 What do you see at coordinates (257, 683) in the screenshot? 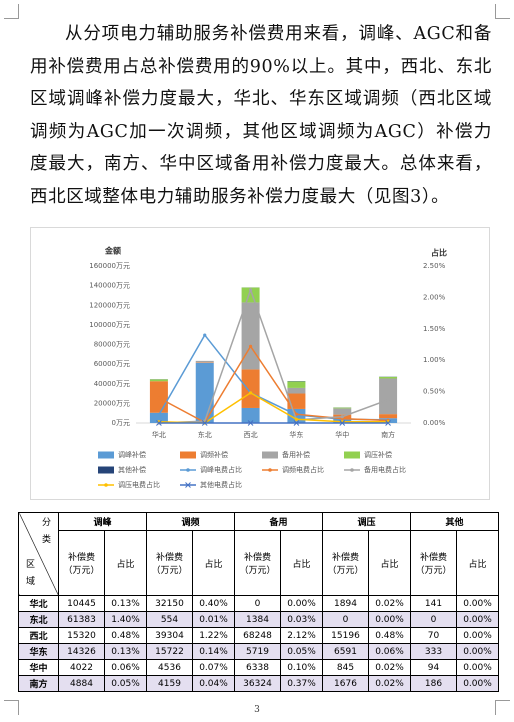
I see `data-cell: 36324` at bounding box center [257, 683].